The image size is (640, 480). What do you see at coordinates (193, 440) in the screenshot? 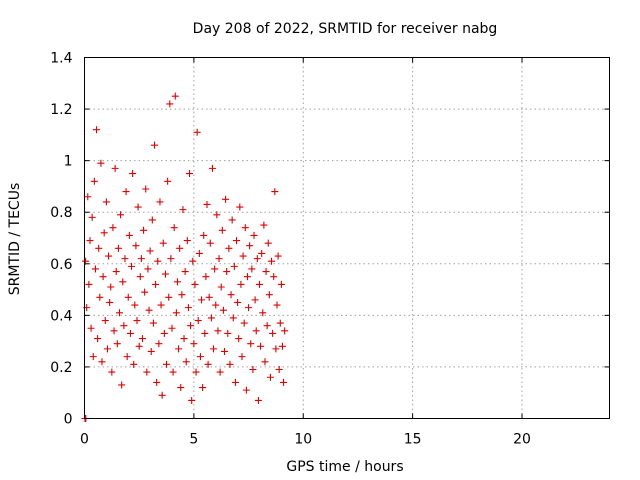
I see `x-tick-label: 5` at bounding box center [193, 440].